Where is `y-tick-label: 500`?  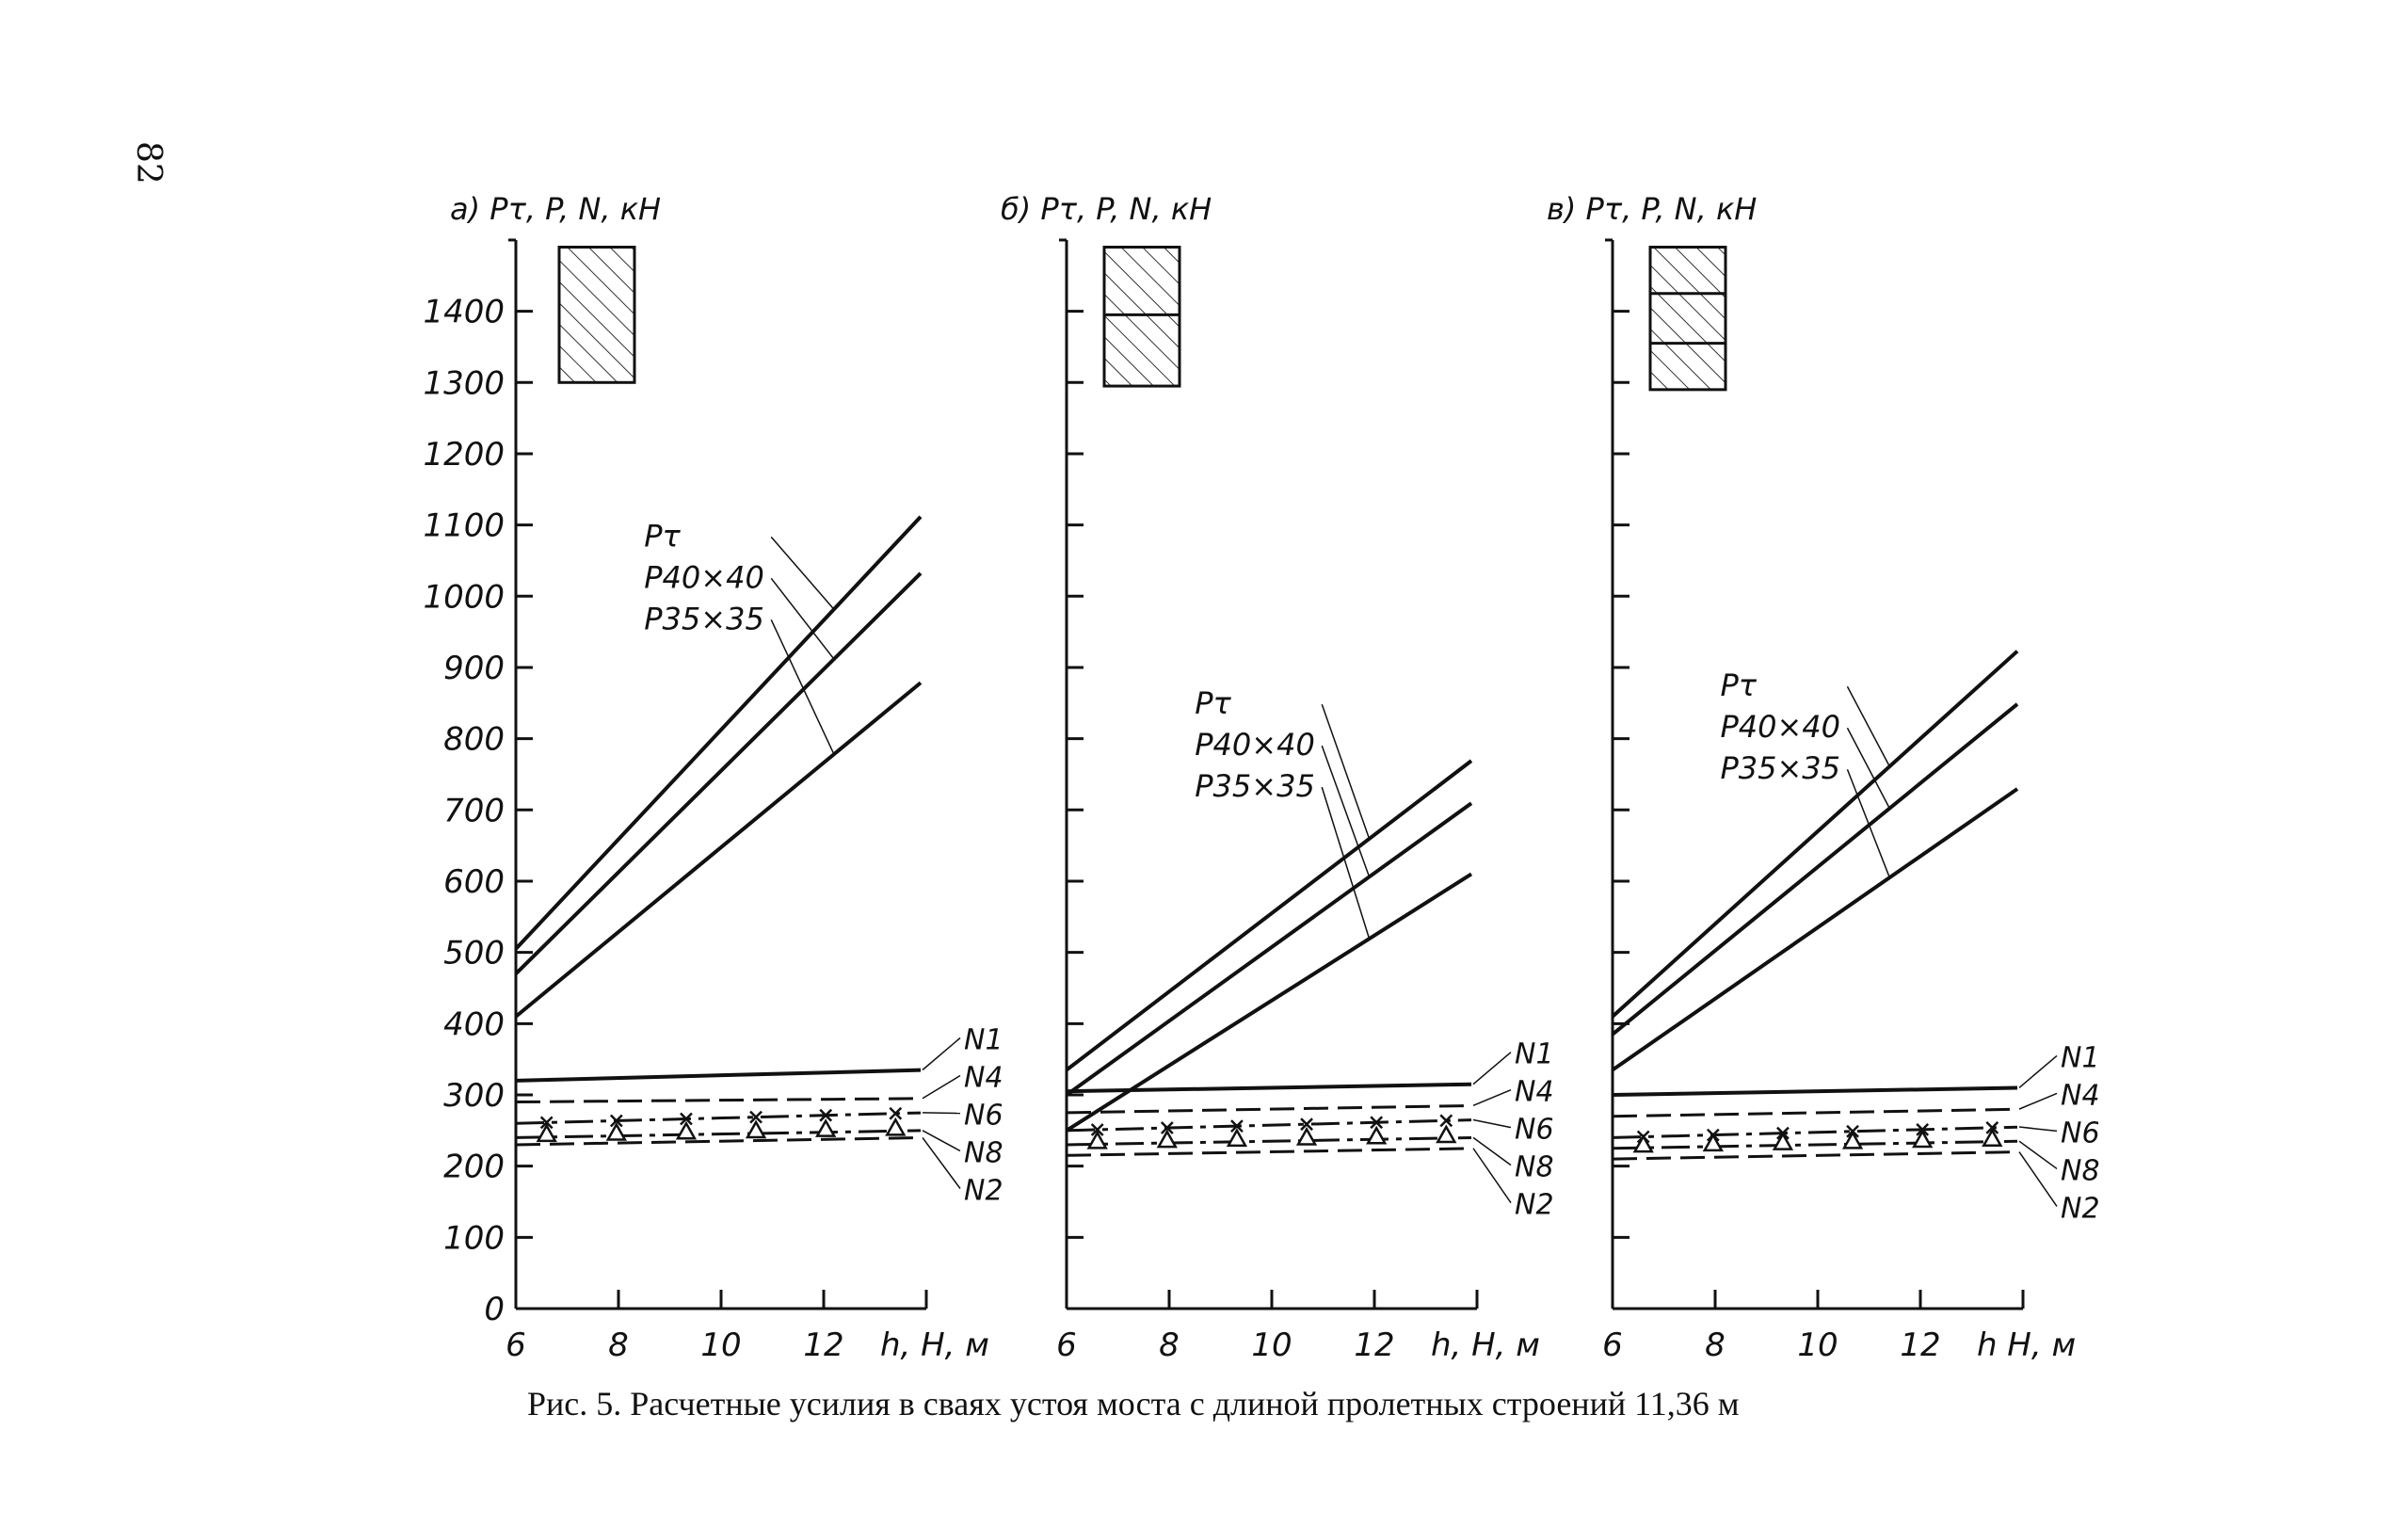 y-tick-label: 500 is located at coordinates (474, 953).